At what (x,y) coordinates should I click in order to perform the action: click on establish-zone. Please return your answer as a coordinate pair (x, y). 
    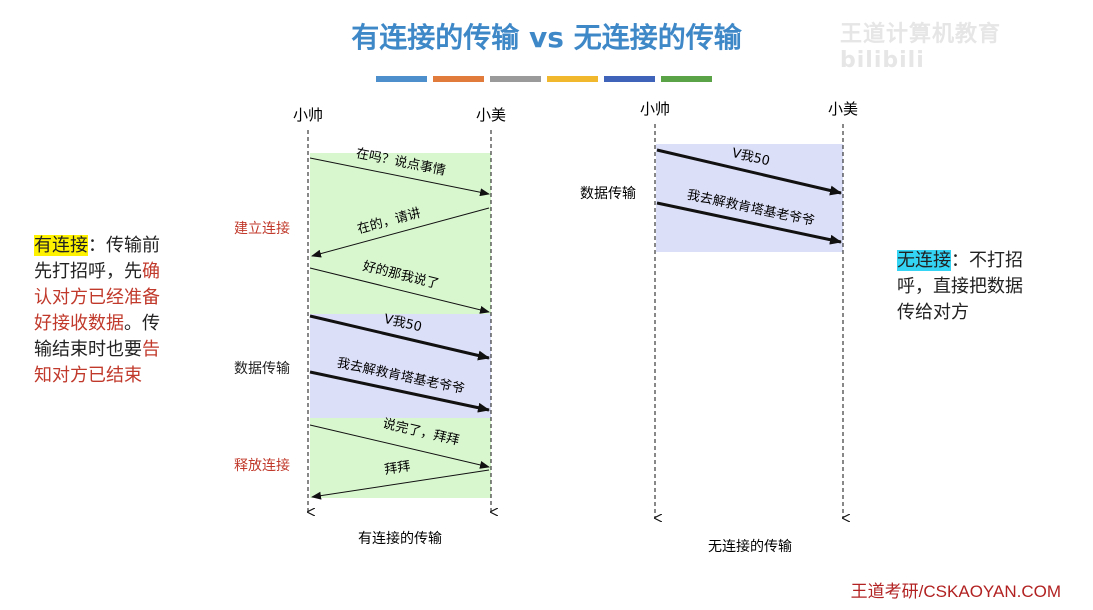
    Looking at the image, I should click on (400, 233).